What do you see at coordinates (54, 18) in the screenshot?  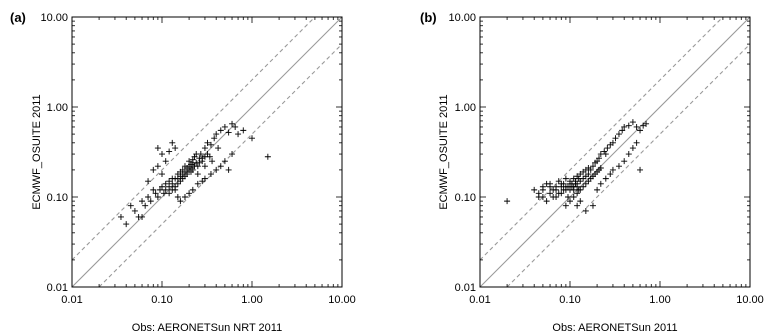 I see `panel-a-ytick-3: 10.00` at bounding box center [54, 18].